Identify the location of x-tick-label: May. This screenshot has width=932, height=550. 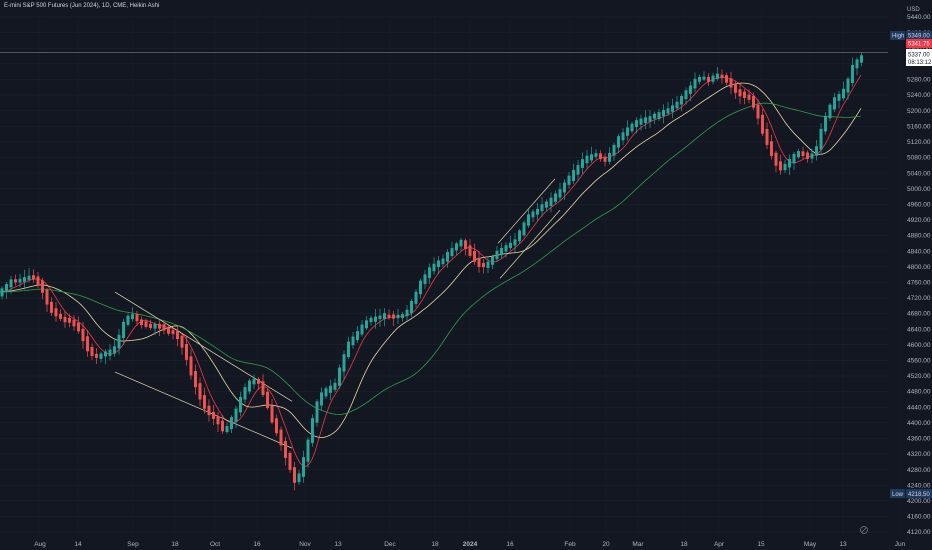
(810, 544).